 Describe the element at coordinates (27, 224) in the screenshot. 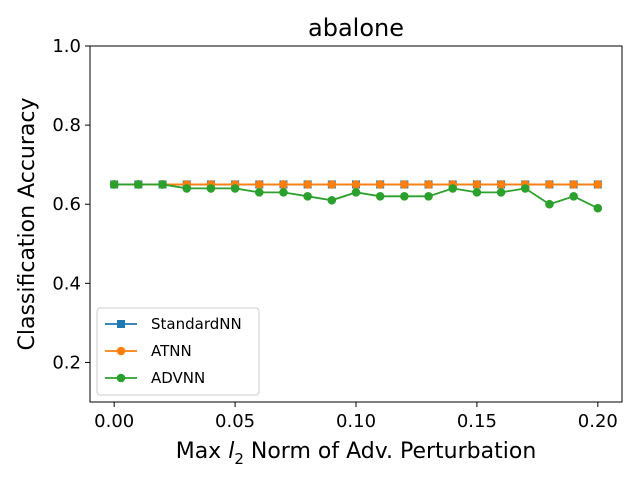

I see `y-axis-label: Classification Accuracy` at that location.